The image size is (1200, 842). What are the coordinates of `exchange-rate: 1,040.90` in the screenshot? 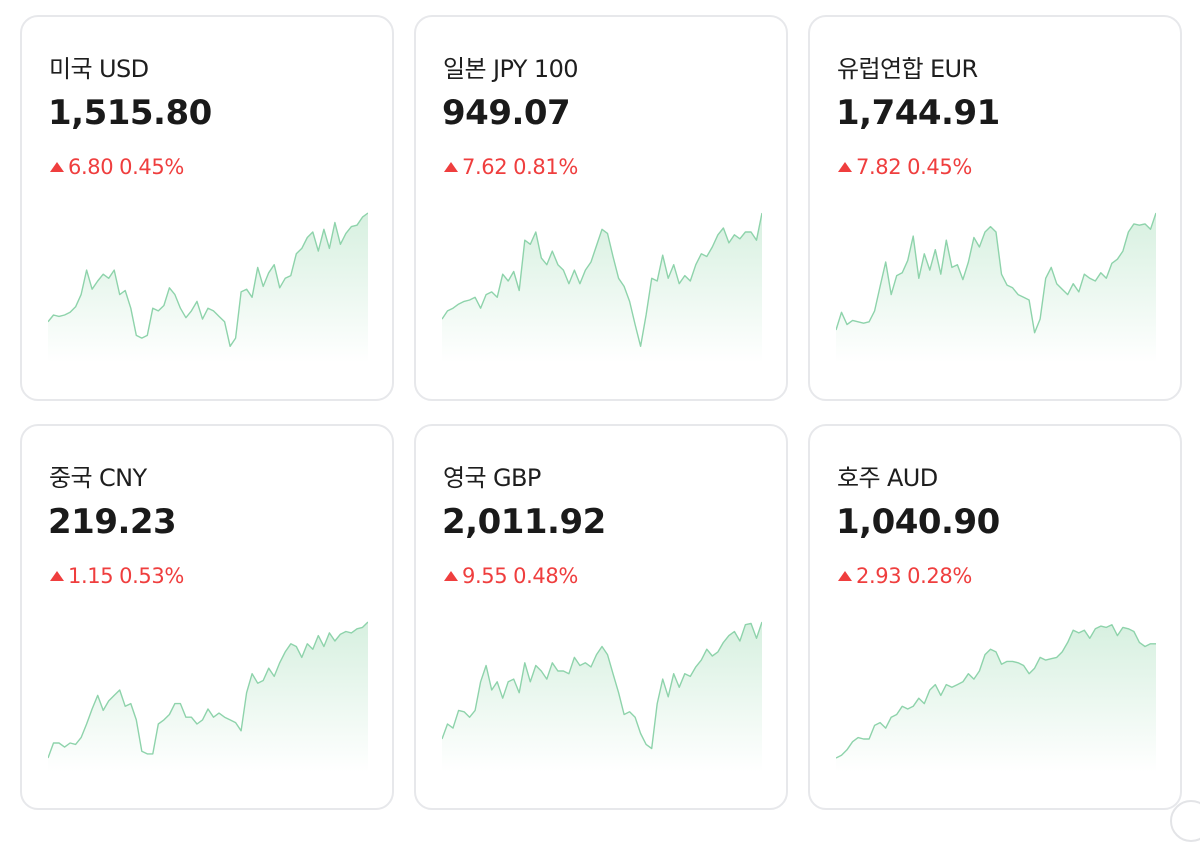 It's located at (918, 522).